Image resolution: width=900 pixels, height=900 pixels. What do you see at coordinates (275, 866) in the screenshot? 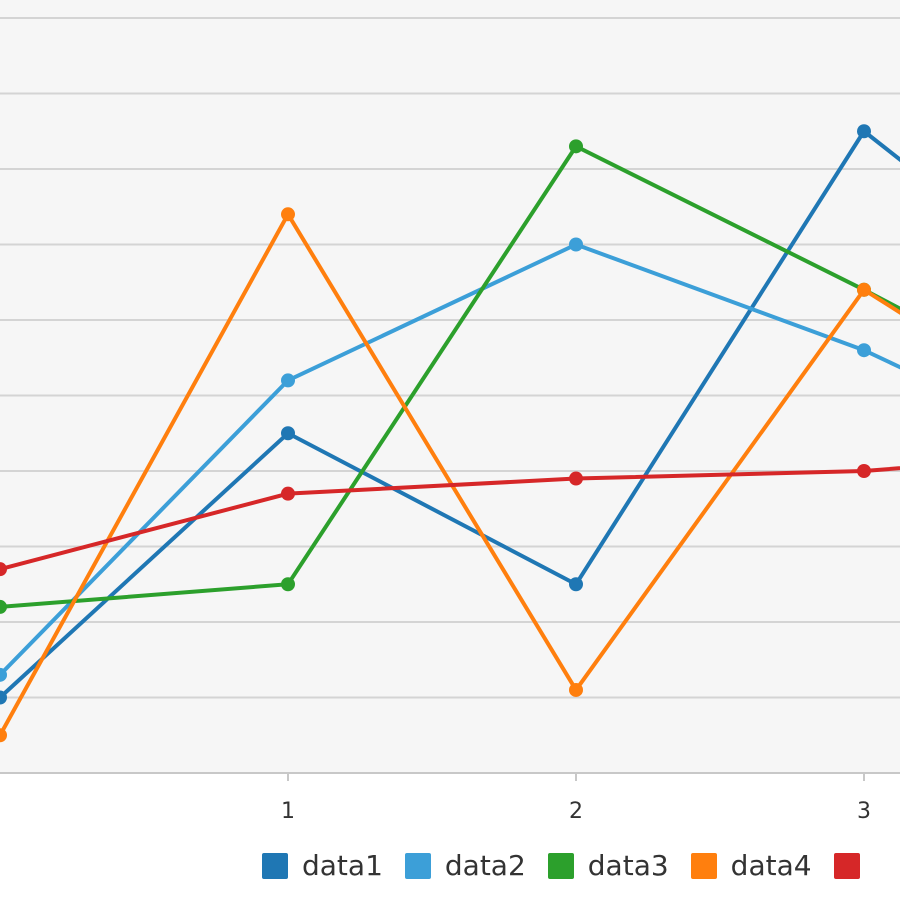
I see `legend-swatch-data1` at bounding box center [275, 866].